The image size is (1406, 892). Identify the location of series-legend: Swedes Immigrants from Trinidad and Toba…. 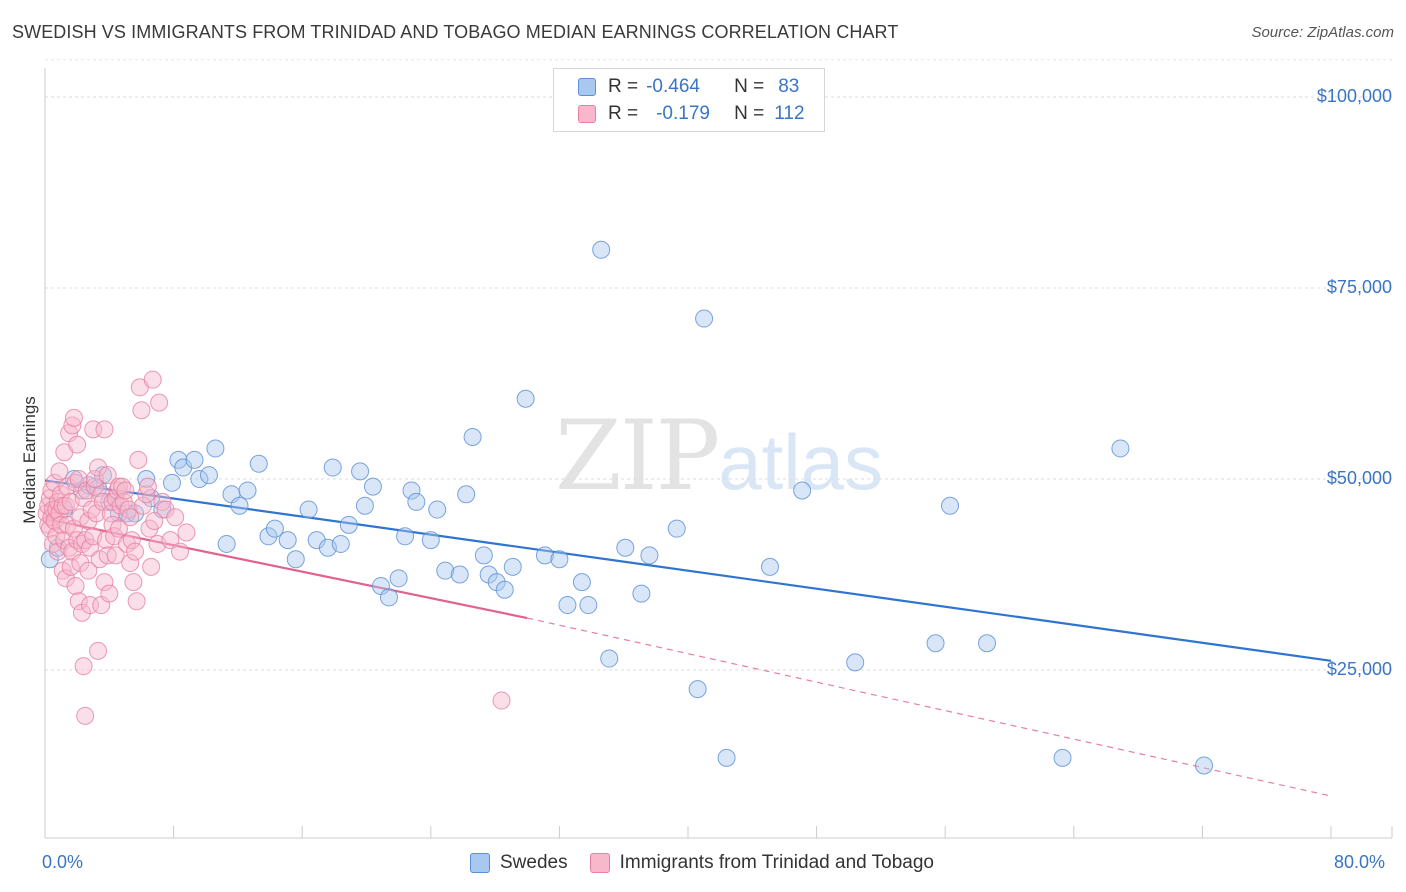
(713, 863).